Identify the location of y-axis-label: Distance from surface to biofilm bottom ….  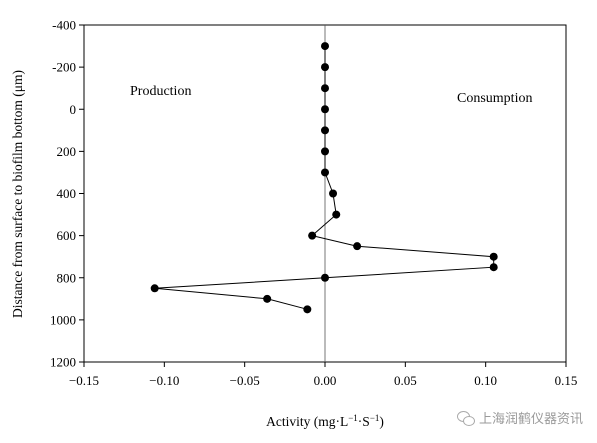
(17, 194).